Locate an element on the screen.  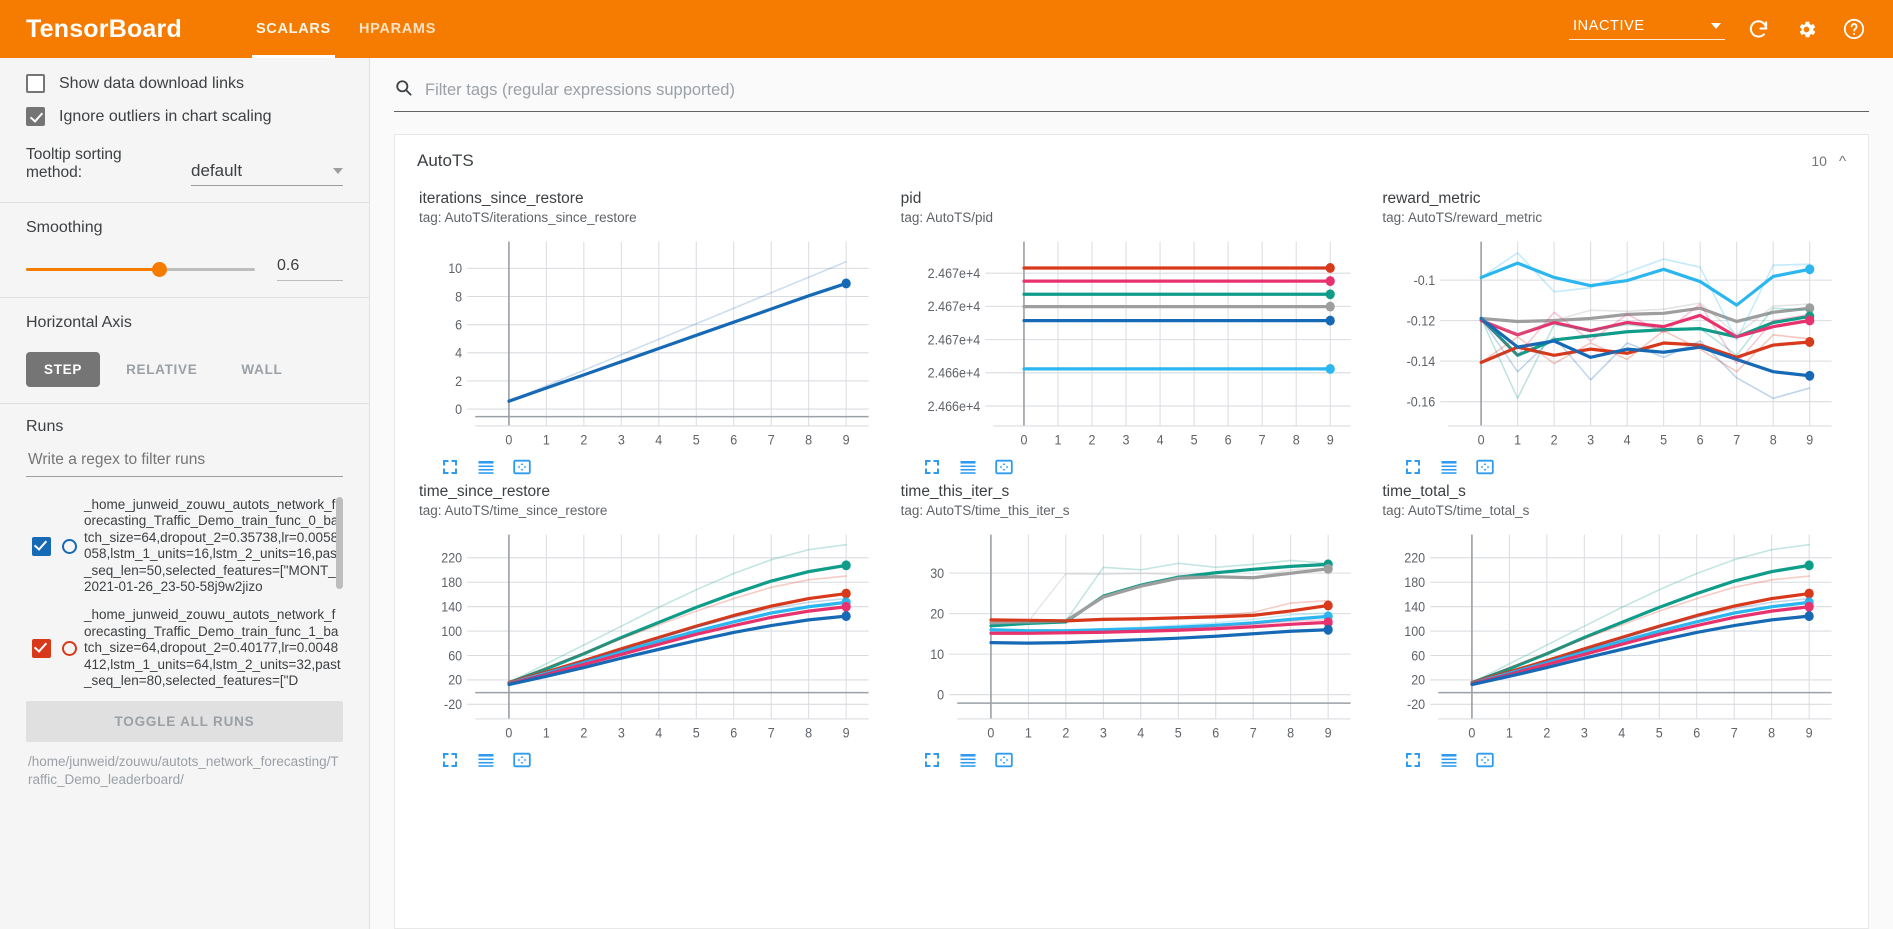
chevron-down-icon is located at coordinates (338, 171).